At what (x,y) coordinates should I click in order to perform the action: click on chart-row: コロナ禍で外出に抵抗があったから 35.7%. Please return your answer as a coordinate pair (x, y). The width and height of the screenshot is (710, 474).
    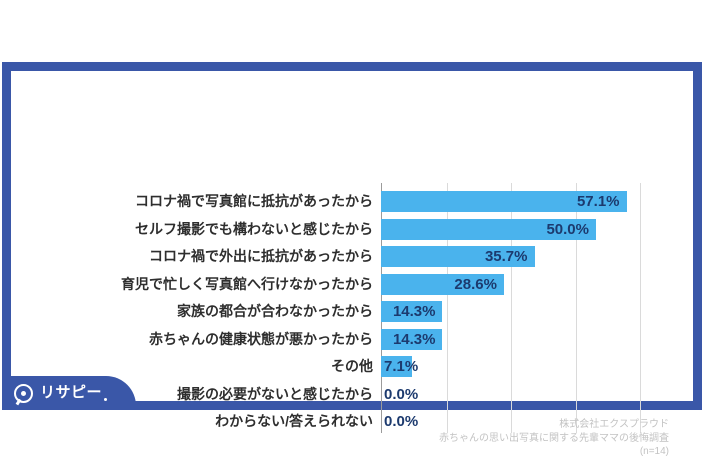
    Looking at the image, I should click on (361, 257).